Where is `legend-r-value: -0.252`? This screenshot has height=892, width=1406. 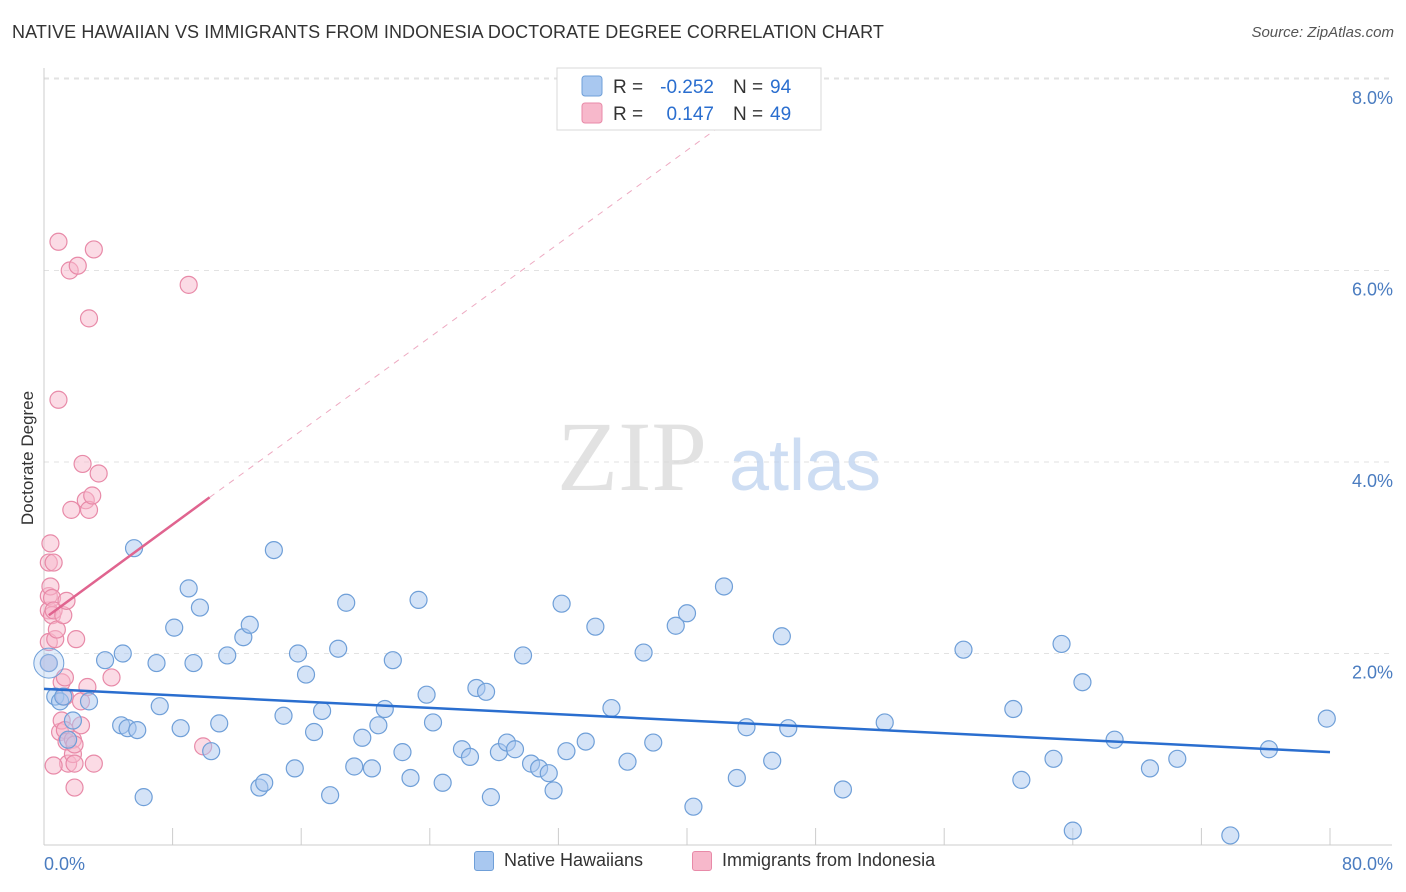 legend-r-value: -0.252 is located at coordinates (687, 87).